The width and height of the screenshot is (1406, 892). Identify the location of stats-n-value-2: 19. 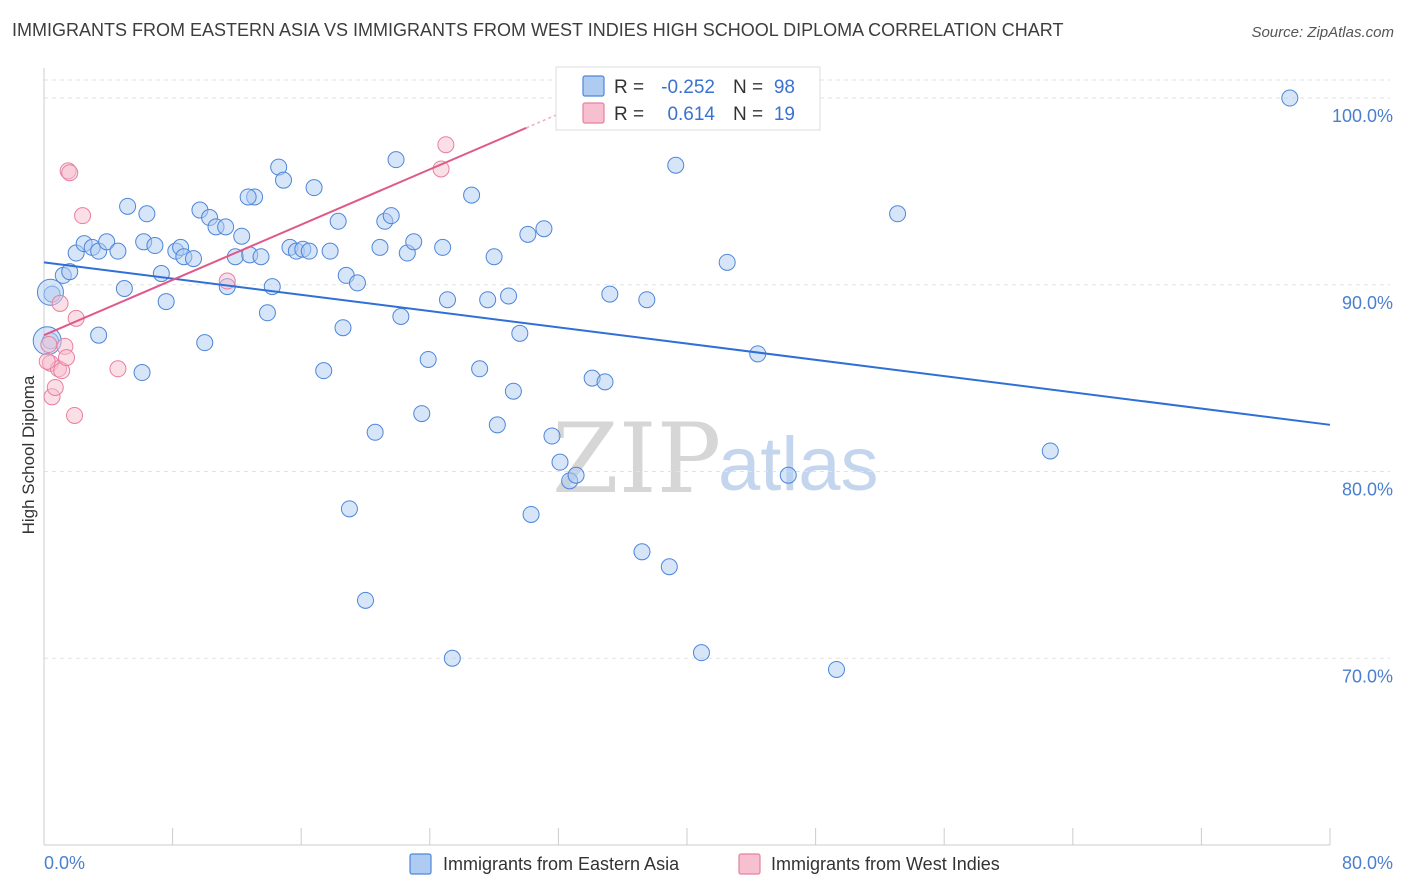
(784, 114).